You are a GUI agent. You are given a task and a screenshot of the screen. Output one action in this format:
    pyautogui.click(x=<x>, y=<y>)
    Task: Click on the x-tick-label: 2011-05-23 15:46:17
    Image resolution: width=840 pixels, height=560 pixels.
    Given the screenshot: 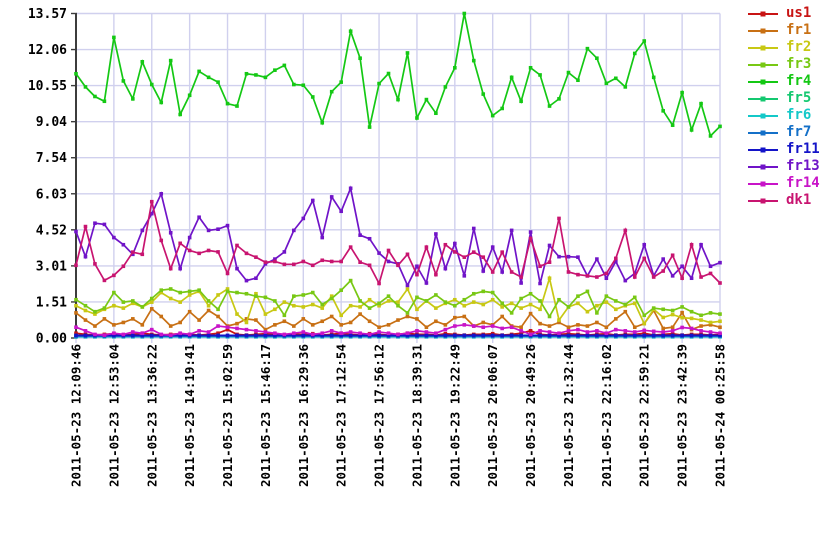 What is the action you would take?
    pyautogui.click(x=265, y=415)
    